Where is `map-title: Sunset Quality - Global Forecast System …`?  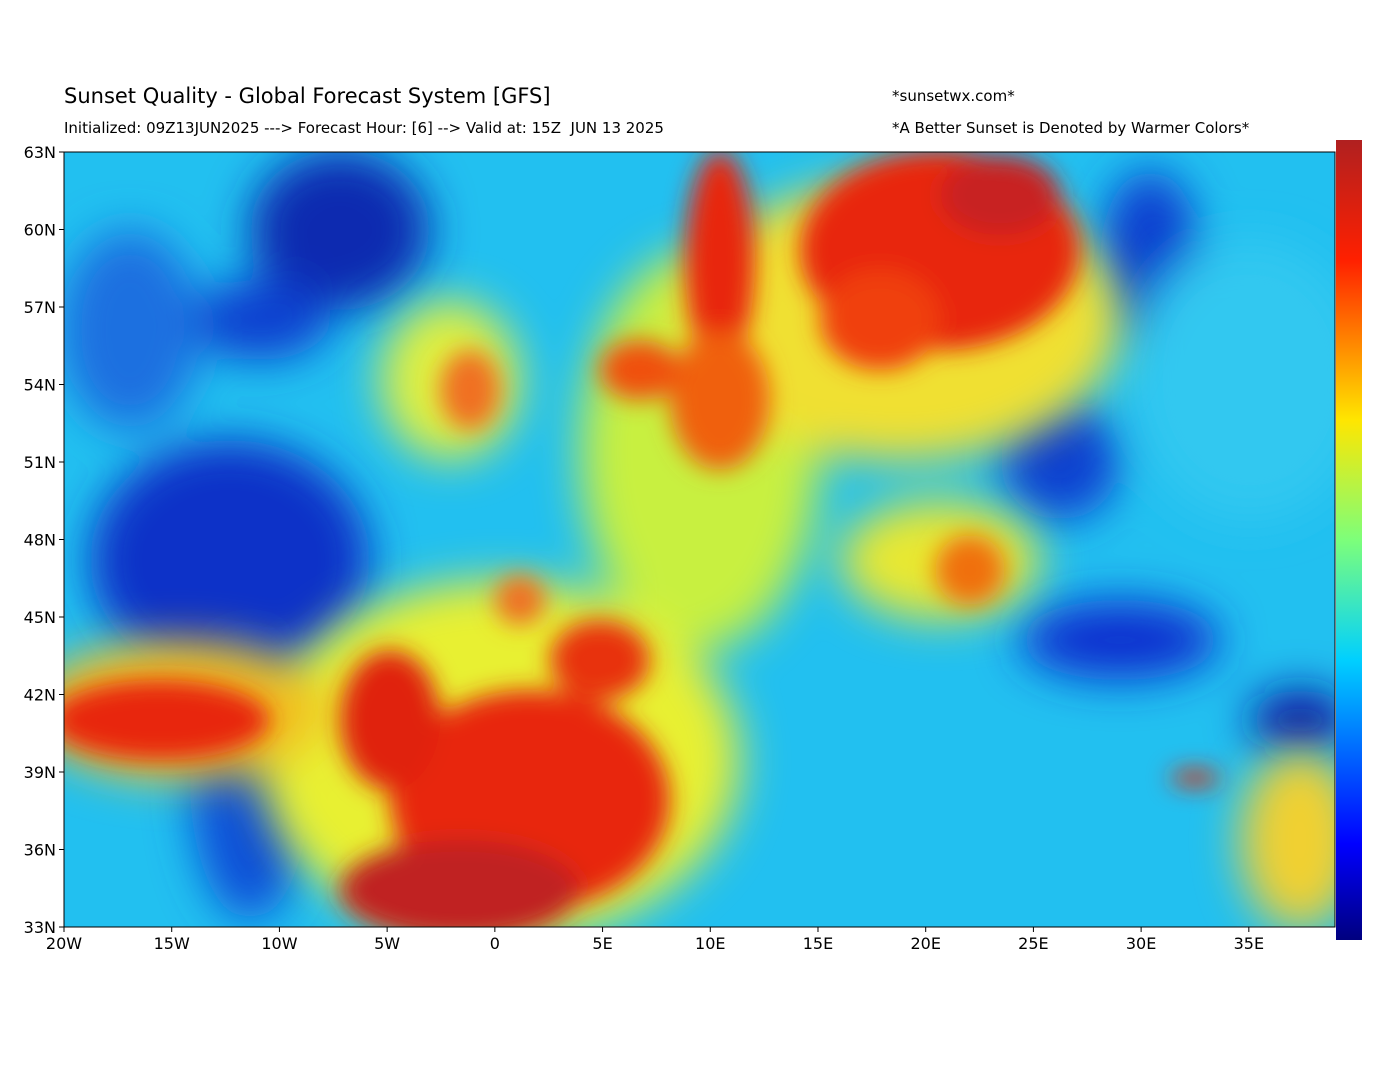 map-title: Sunset Quality - Global Forecast System … is located at coordinates (307, 96).